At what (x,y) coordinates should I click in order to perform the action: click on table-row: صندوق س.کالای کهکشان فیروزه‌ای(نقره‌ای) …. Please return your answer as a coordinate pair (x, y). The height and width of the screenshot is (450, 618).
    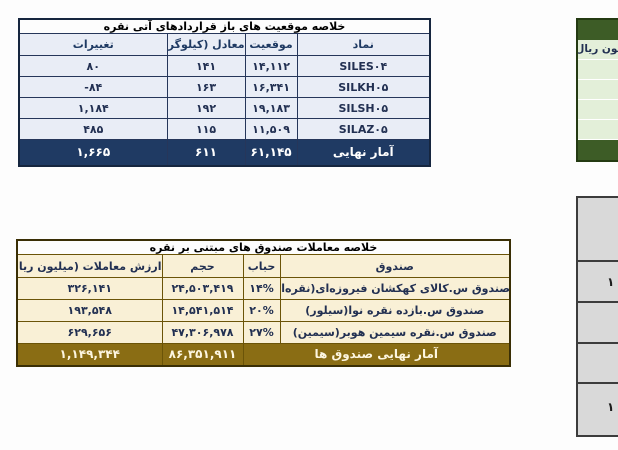
    Looking at the image, I should click on (263, 288).